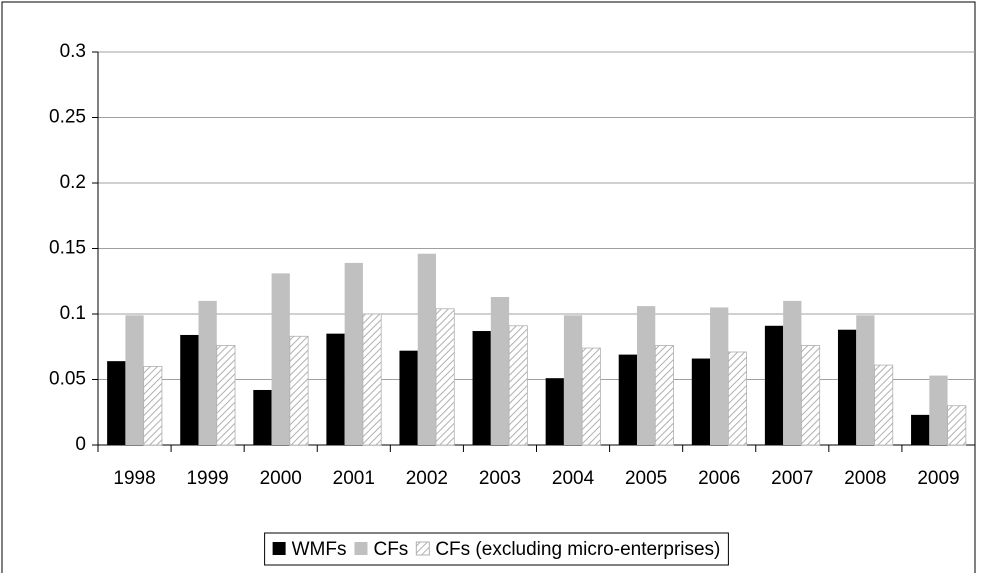  What do you see at coordinates (67, 248) in the screenshot?
I see `y-tick-label: 0.15` at bounding box center [67, 248].